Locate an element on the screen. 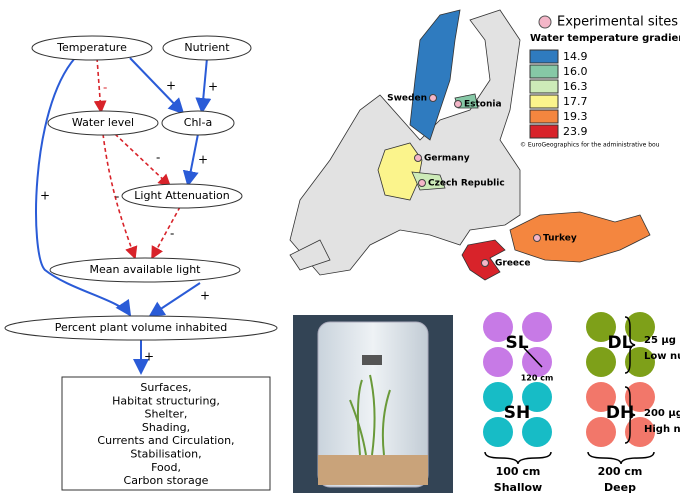 The width and height of the screenshot is (680, 500). treatment-label: High nu is located at coordinates (662, 429).